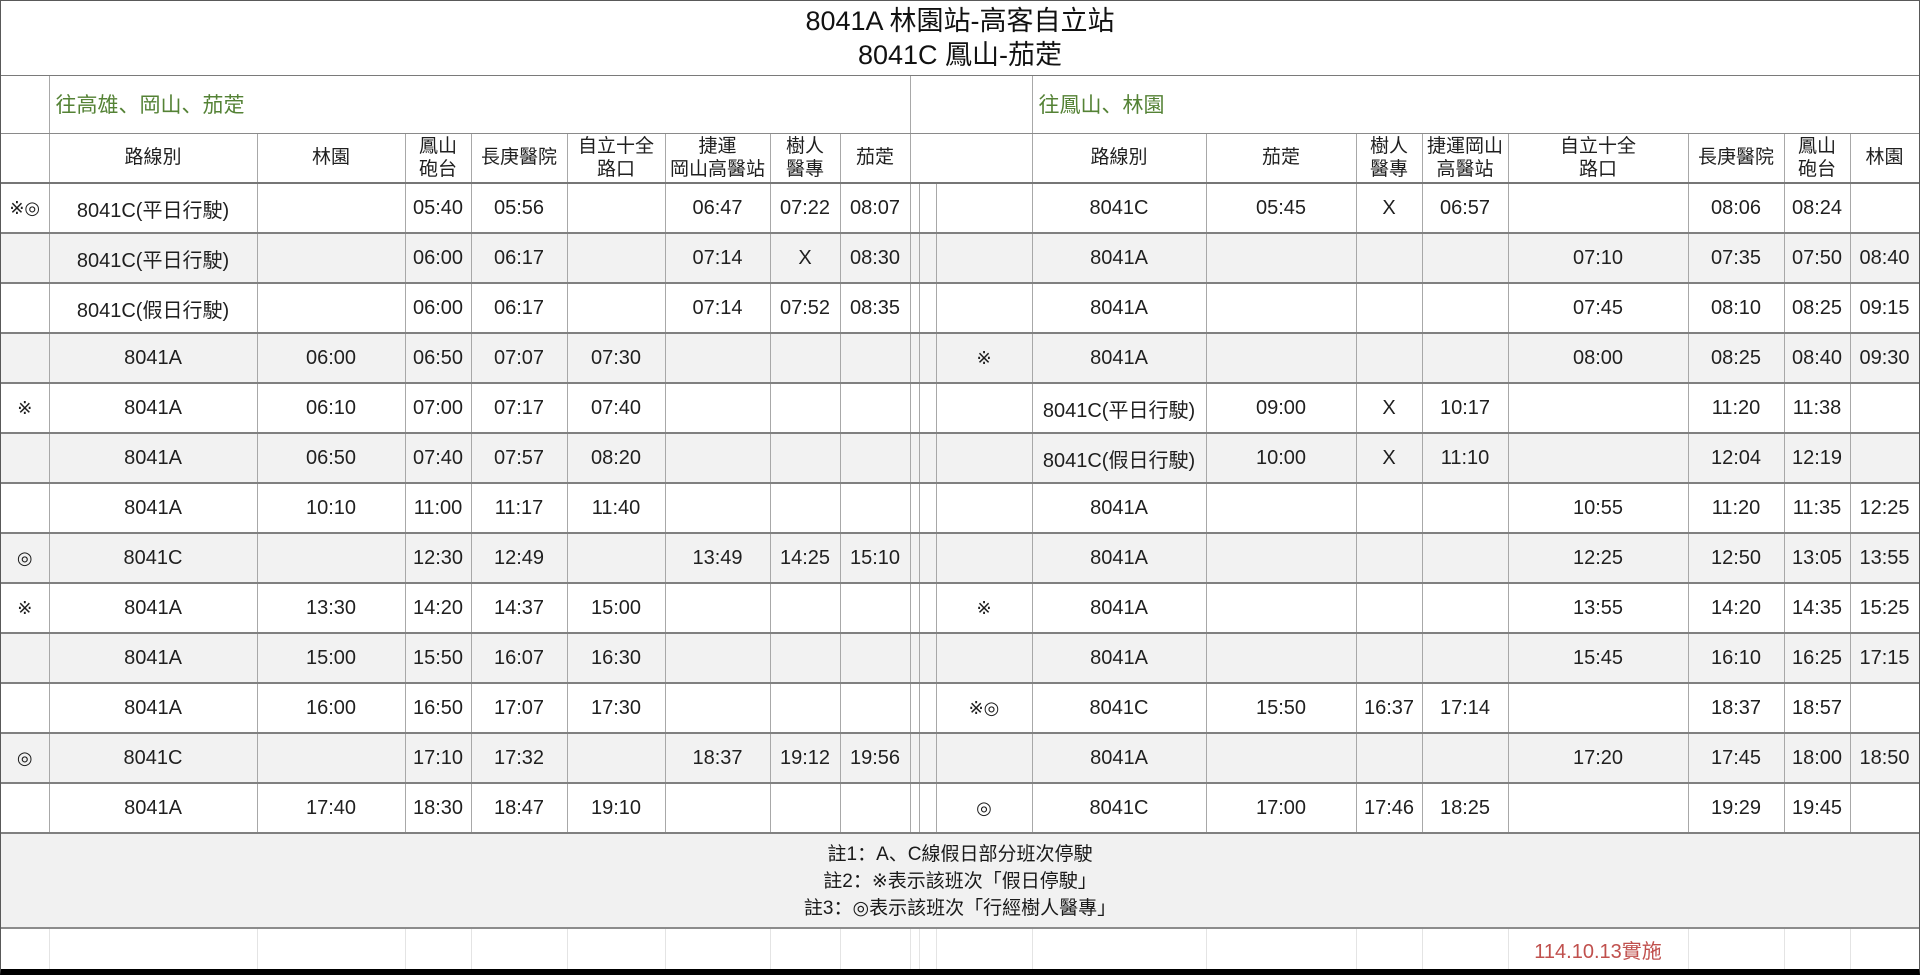  I want to click on left-symbol-column-head, so click(25, 105).